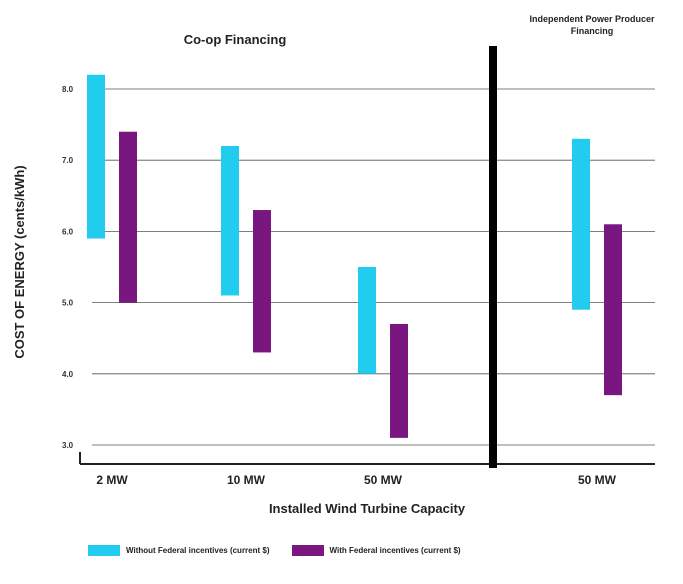 The height and width of the screenshot is (584, 683). I want to click on x-axis-title: Installed Wind Turbine Capacity, so click(367, 508).